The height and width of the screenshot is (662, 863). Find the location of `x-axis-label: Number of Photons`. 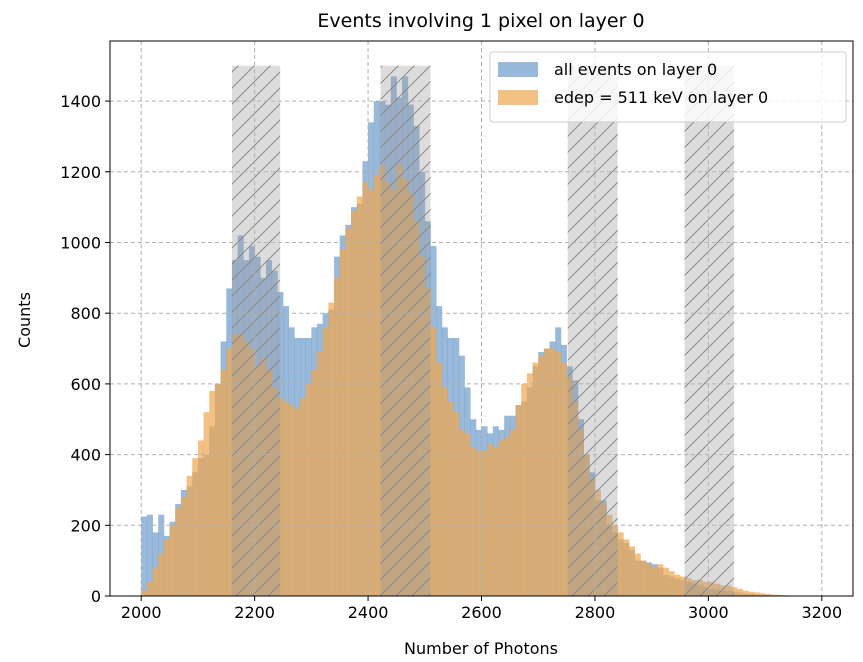

x-axis-label: Number of Photons is located at coordinates (481, 648).